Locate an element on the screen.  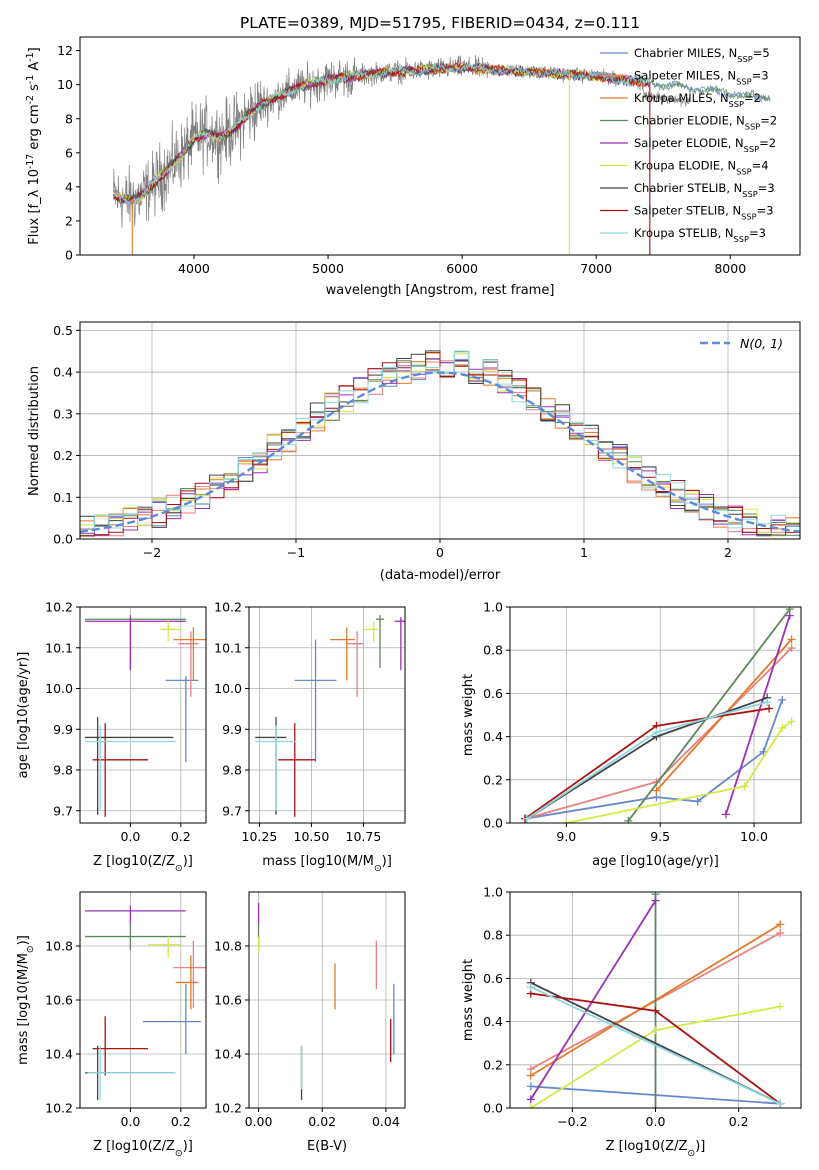
z-weight-plot is located at coordinates (655, 1000).